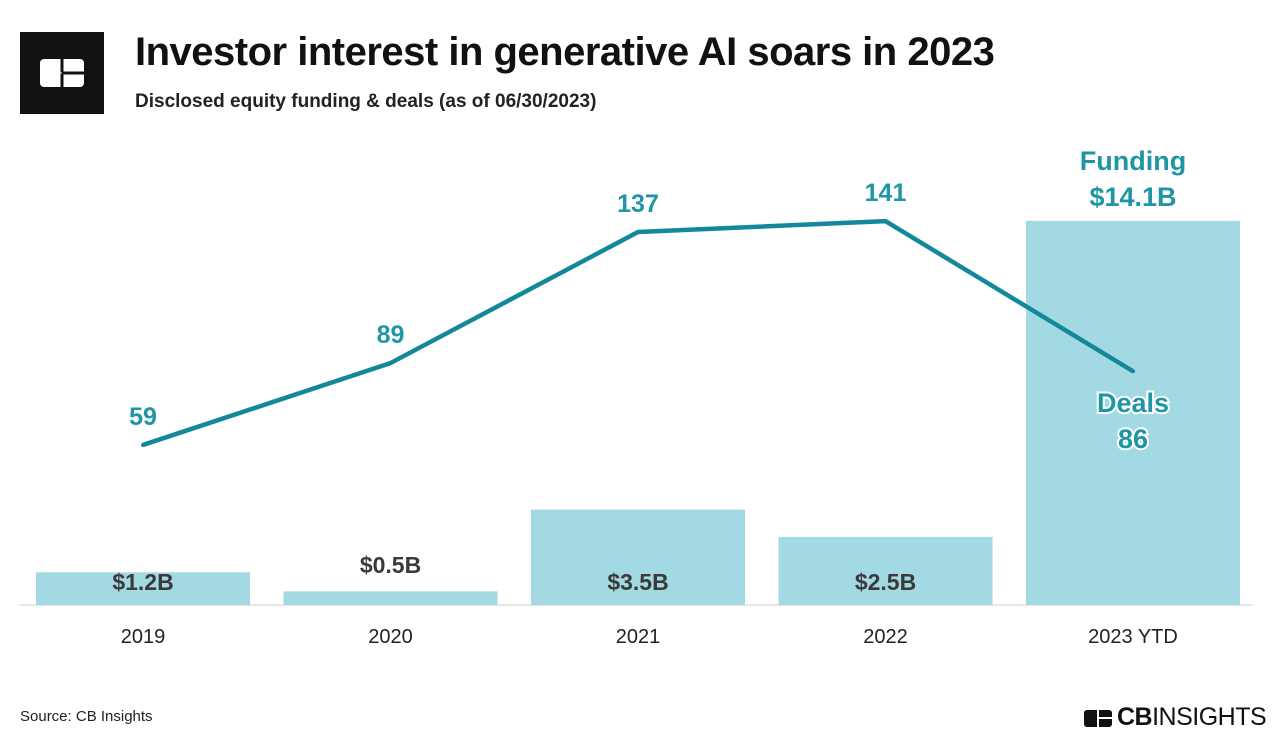 This screenshot has width=1272, height=756. What do you see at coordinates (1133, 637) in the screenshot?
I see `x-tick-label: 2023 YTD` at bounding box center [1133, 637].